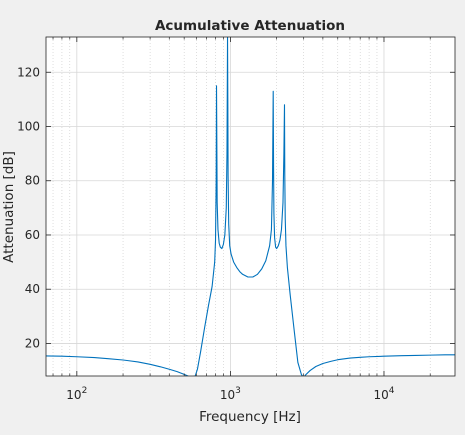 The width and height of the screenshot is (465, 435). What do you see at coordinates (250, 417) in the screenshot?
I see `x-axis-label: Frequency [Hz]` at bounding box center [250, 417].